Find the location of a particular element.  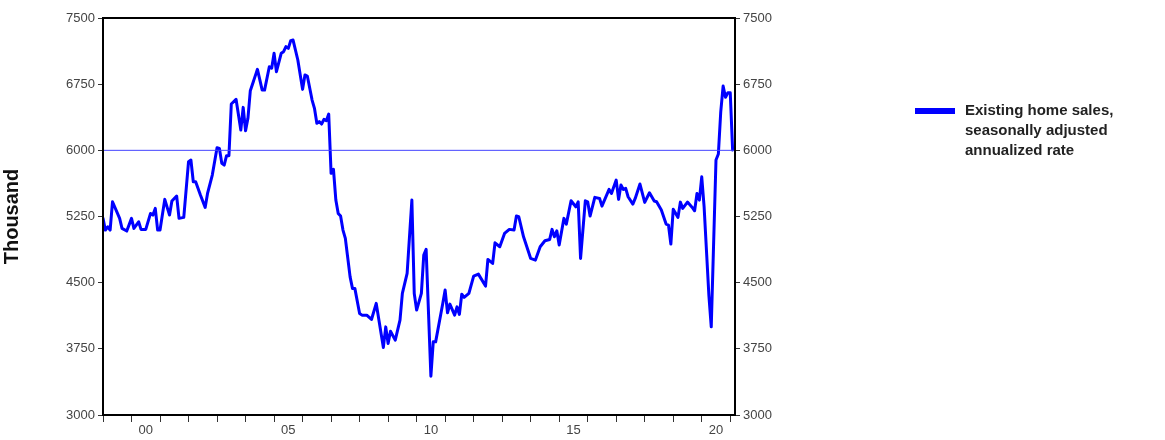

y-tick-label: 5250 is located at coordinates (80, 216).